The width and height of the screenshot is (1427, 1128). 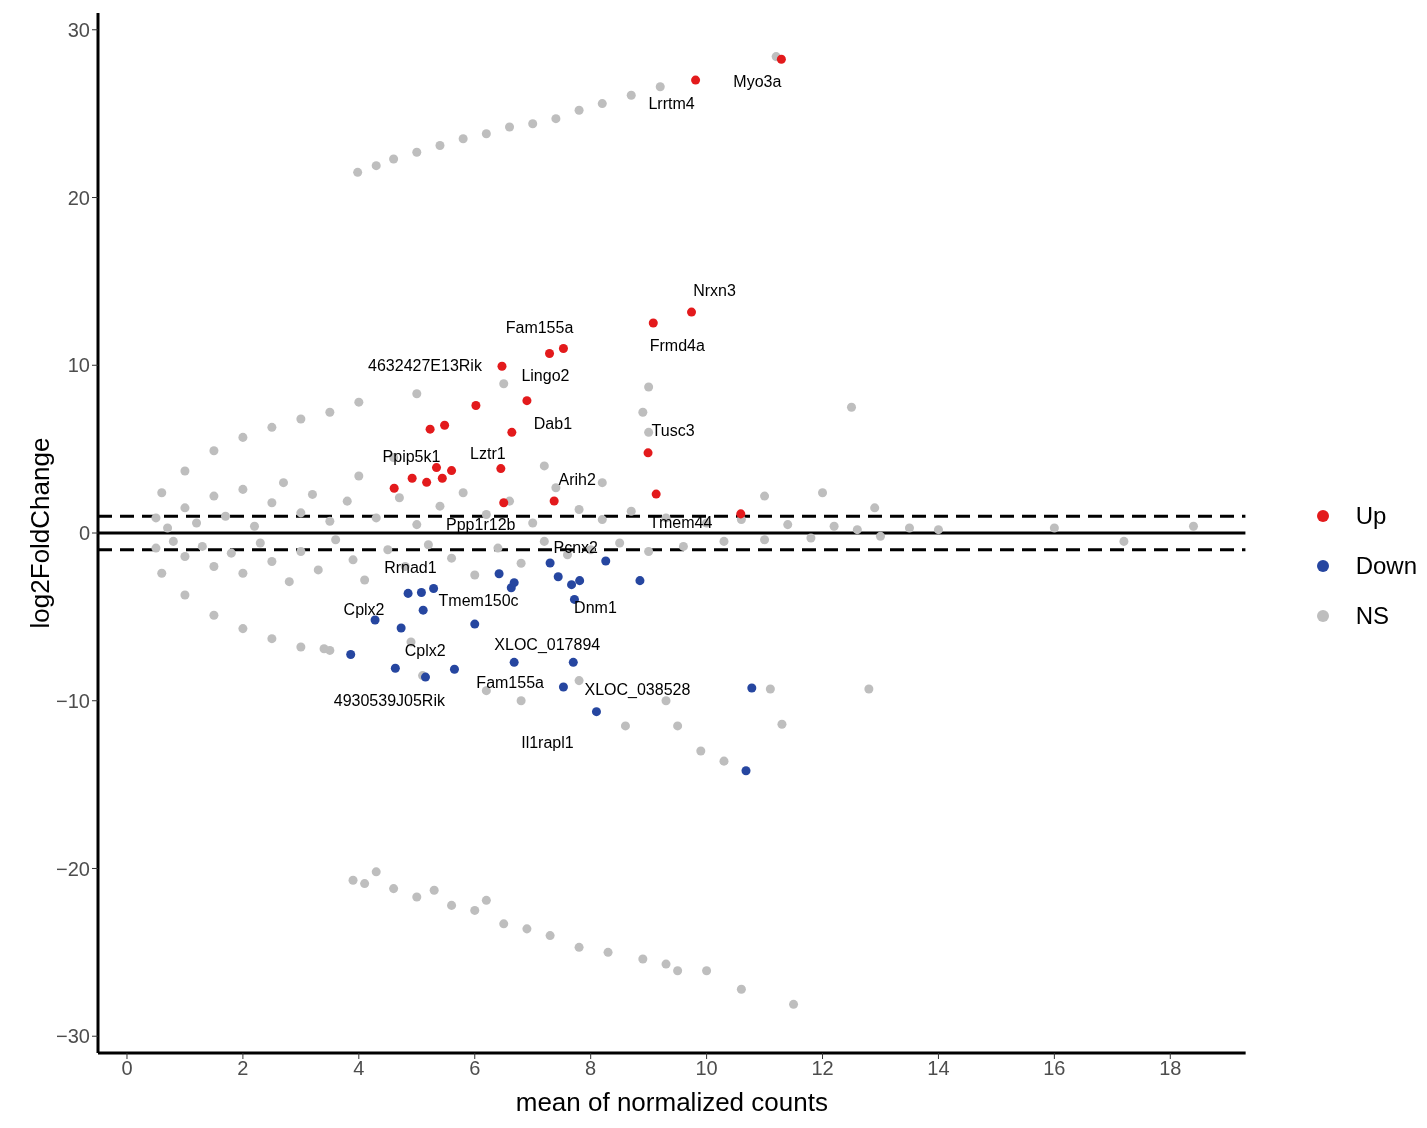 What do you see at coordinates (757, 81) in the screenshot?
I see `annotation: Myo3a` at bounding box center [757, 81].